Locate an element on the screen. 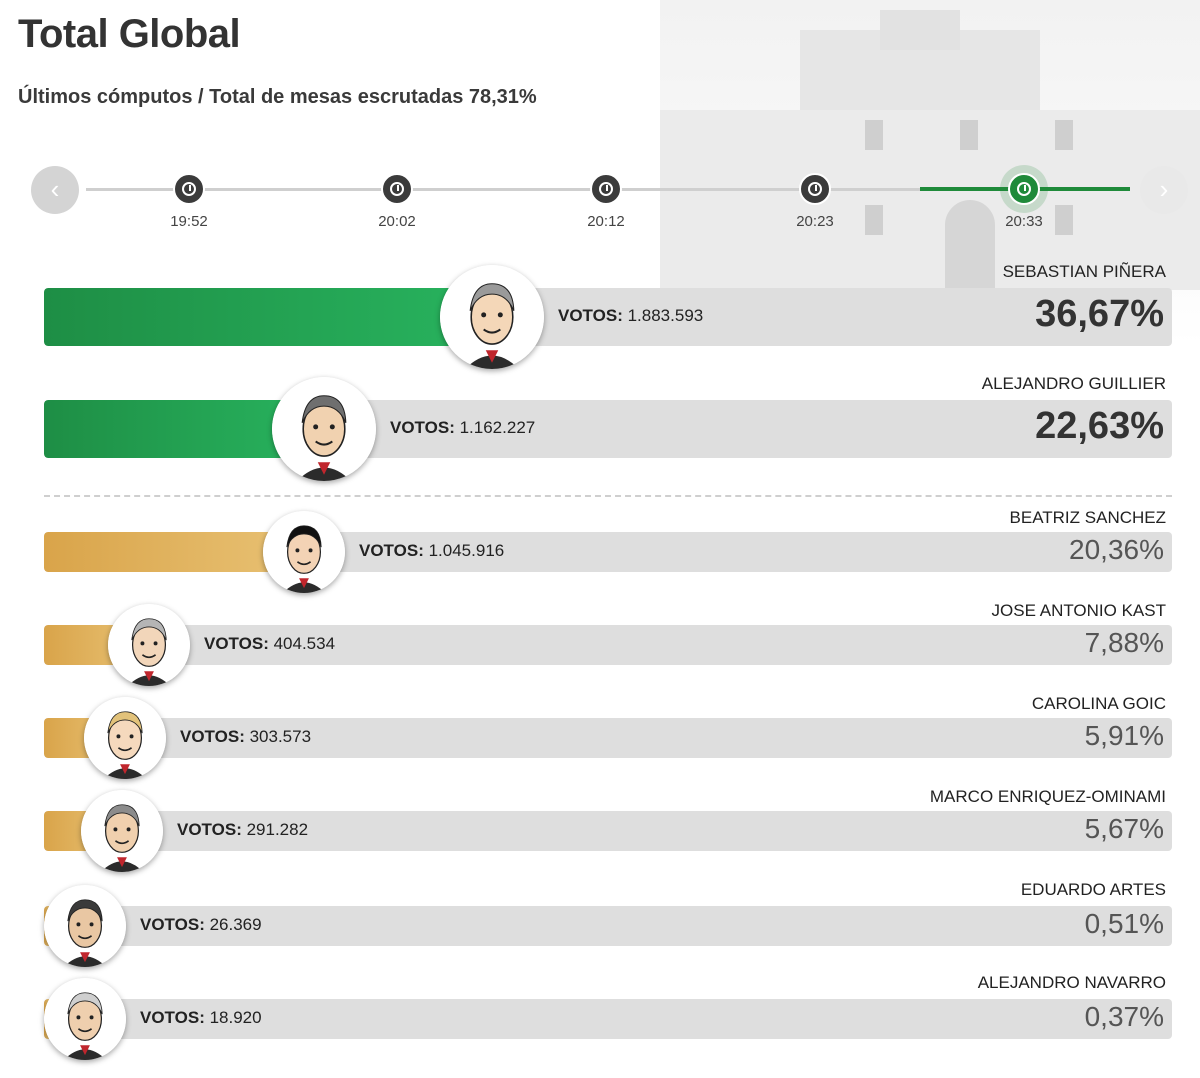 Image resolution: width=1200 pixels, height=1078 pixels. candidate-name: ALEJANDRO NAVARRO is located at coordinates (1071, 982).